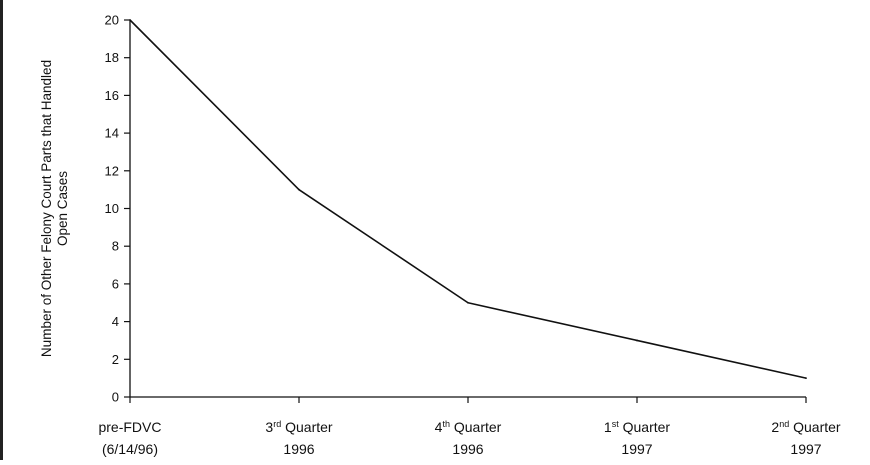 Image resolution: width=870 pixels, height=465 pixels. What do you see at coordinates (112, 20) in the screenshot?
I see `y-tick-label: 20` at bounding box center [112, 20].